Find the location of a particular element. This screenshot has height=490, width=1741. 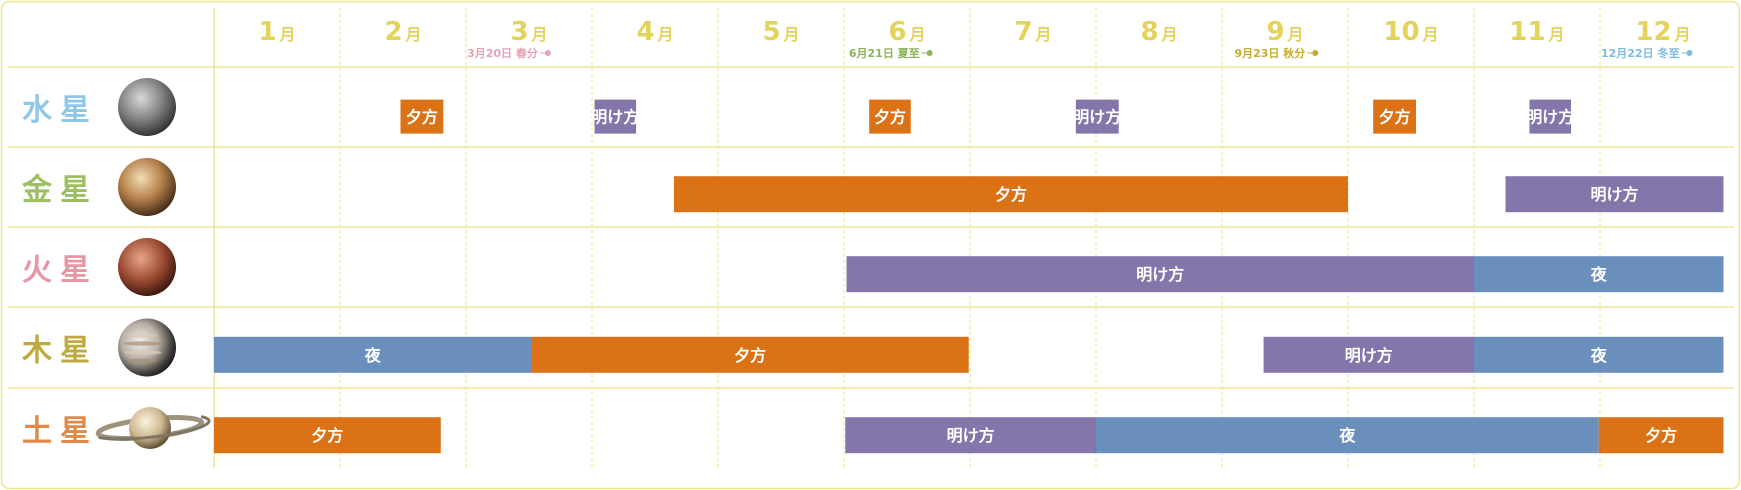

month-number: 11 is located at coordinates (1527, 32).